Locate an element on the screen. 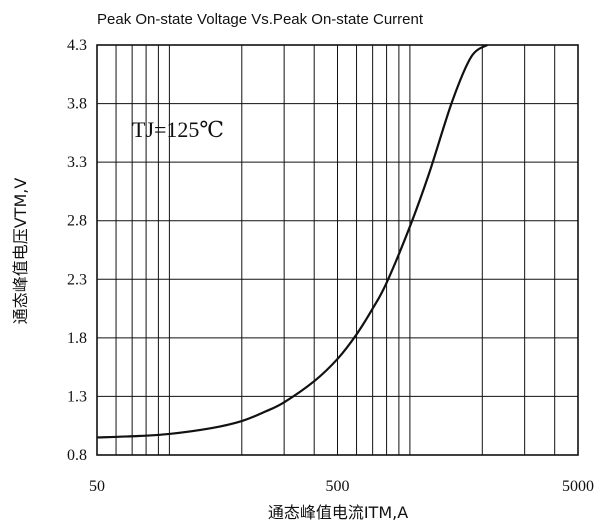 This screenshot has width=601, height=524. y-tick-label: 0.8 is located at coordinates (77, 455).